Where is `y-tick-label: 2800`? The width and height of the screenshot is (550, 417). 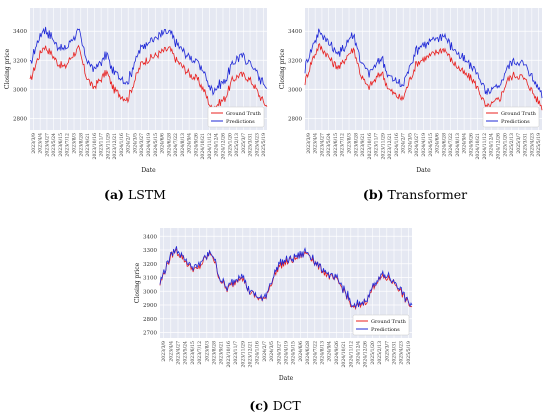
y-tick-label: 2800 is located at coordinates (20, 119).